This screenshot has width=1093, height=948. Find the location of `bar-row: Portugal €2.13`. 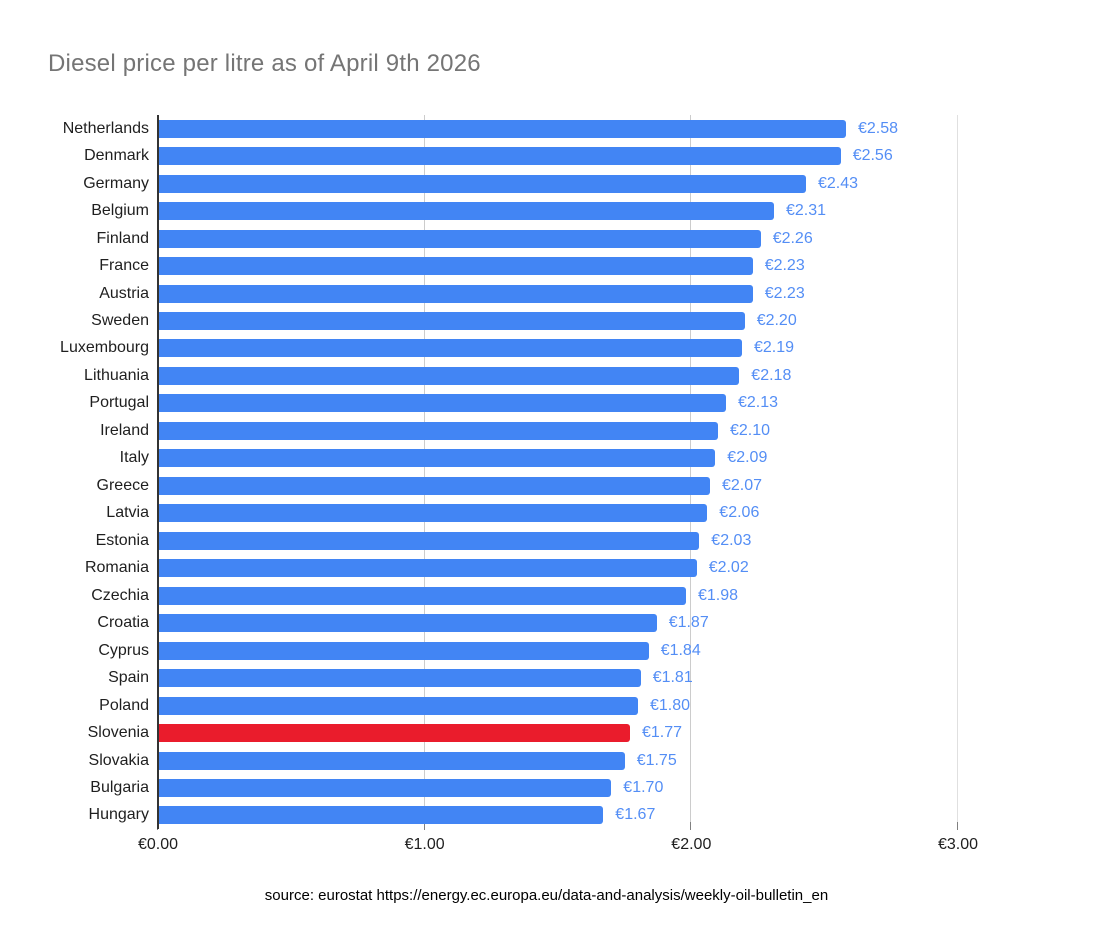

bar-row: Portugal €2.13 is located at coordinates (546, 403).